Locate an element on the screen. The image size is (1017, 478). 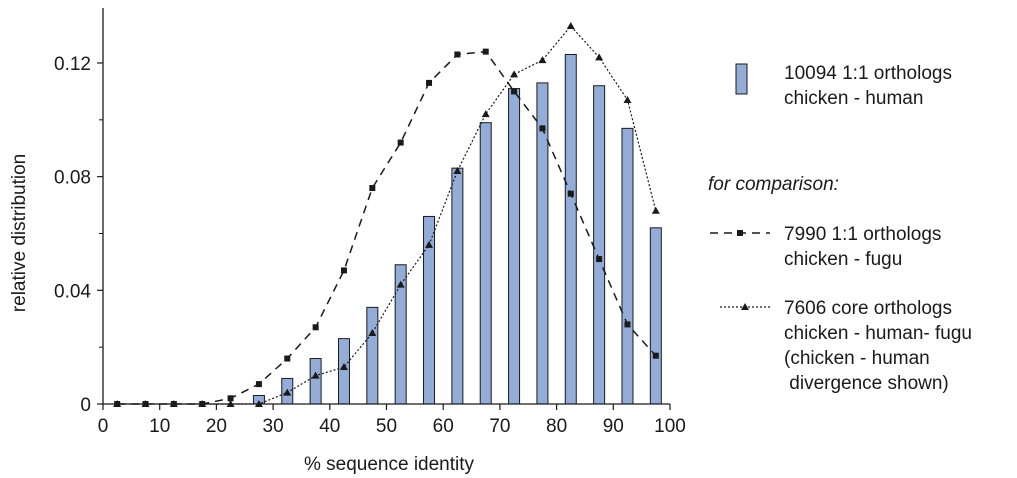
y-tick-label-1: 0.04 is located at coordinates (72, 291).